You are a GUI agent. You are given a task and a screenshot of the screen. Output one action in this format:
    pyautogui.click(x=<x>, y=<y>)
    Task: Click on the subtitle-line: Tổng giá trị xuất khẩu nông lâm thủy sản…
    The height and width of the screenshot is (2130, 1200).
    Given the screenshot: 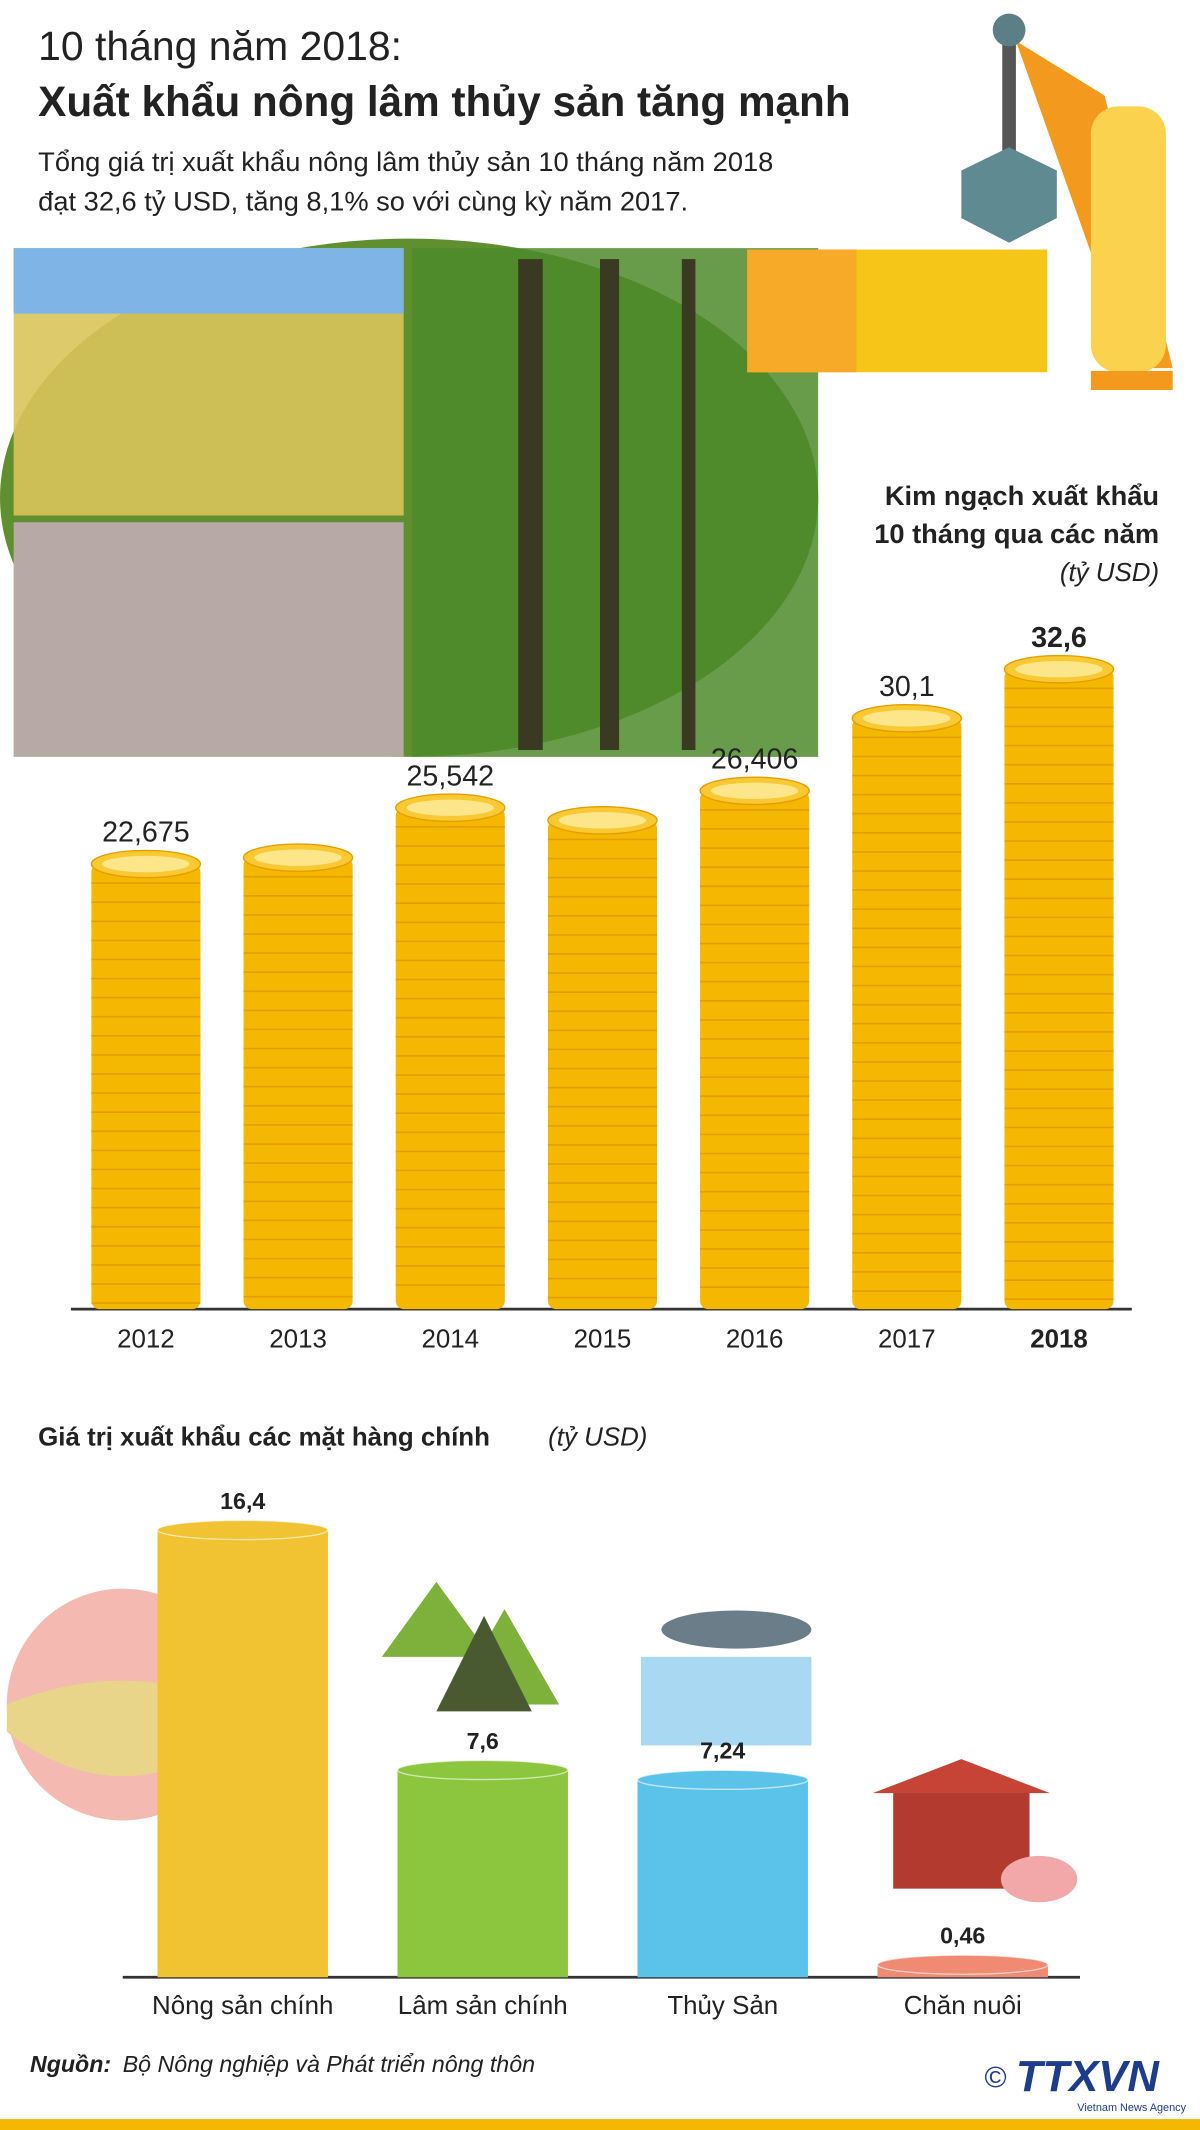 What is the action you would take?
    pyautogui.click(x=405, y=161)
    